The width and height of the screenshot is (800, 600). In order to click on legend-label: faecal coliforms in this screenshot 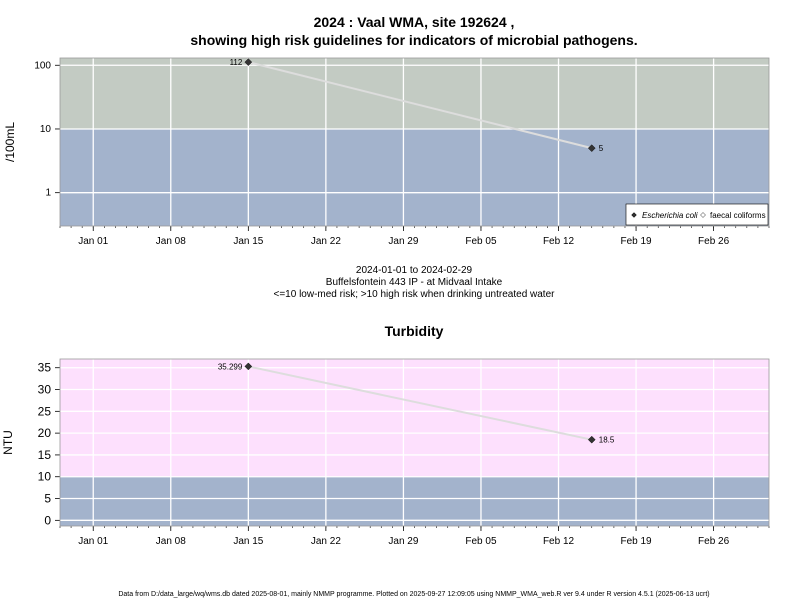, I will do `click(738, 215)`.